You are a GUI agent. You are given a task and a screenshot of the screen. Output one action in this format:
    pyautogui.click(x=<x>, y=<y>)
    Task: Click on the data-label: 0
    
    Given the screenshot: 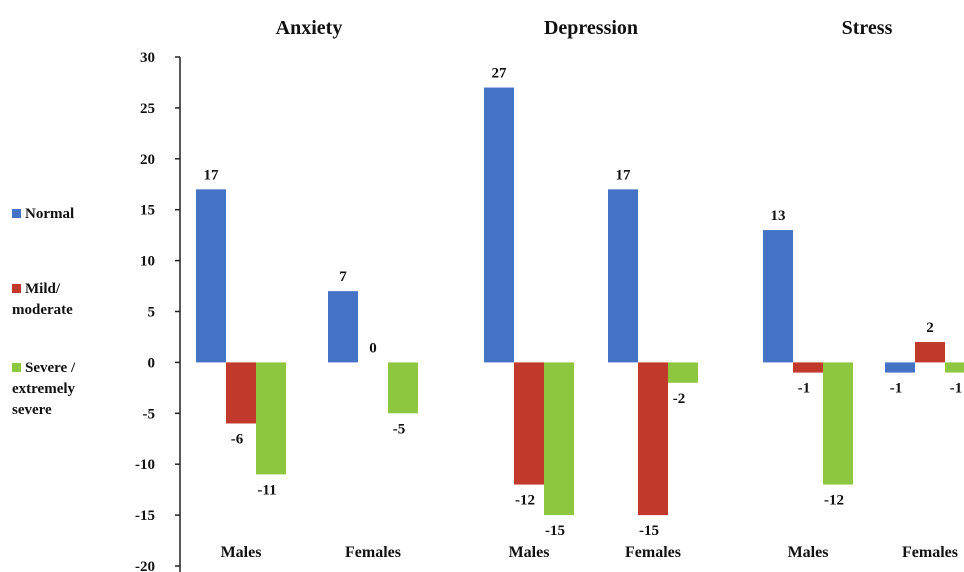 What is the action you would take?
    pyautogui.click(x=373, y=348)
    